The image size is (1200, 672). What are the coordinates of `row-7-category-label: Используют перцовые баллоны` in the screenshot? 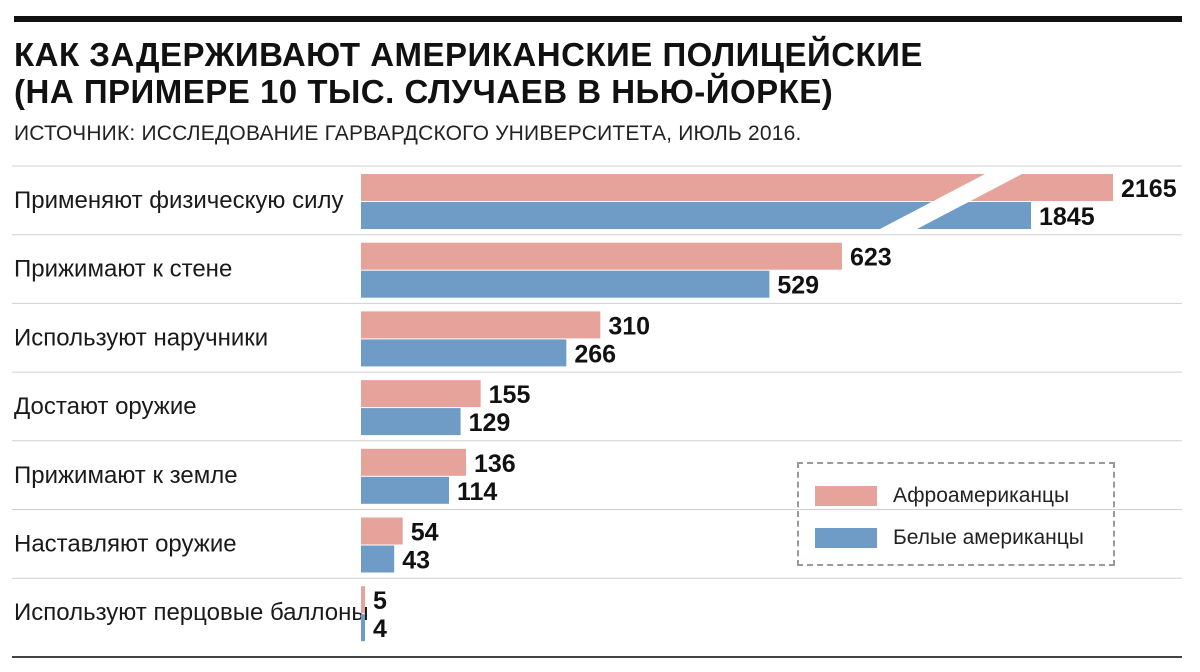 It's located at (191, 612).